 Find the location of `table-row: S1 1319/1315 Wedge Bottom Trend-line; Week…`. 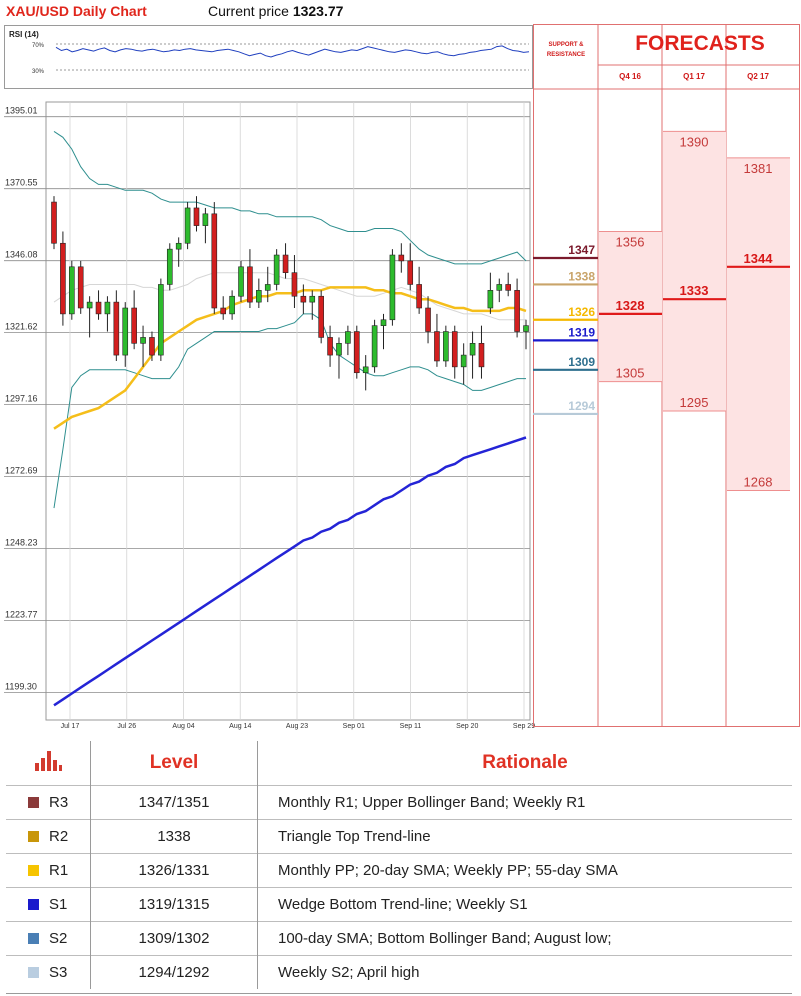

table-row: S1 1319/1315 Wedge Bottom Trend-line; Week… is located at coordinates (399, 904).